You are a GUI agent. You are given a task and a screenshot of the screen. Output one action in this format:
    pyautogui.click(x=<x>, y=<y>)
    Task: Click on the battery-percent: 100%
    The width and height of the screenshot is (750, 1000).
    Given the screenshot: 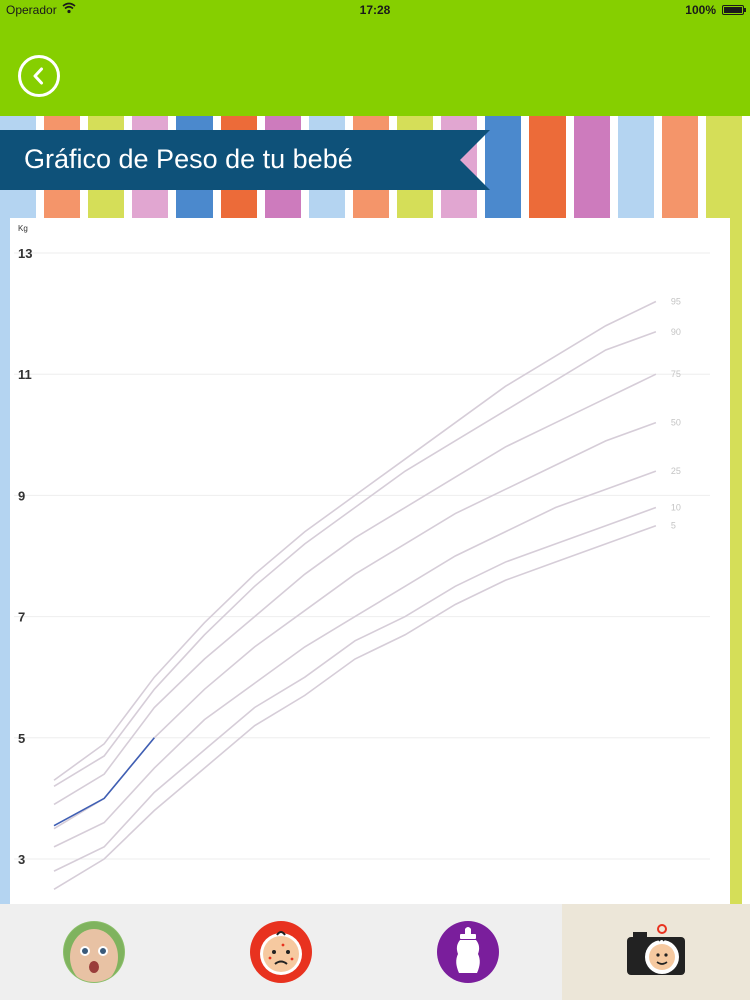 What is the action you would take?
    pyautogui.click(x=700, y=10)
    